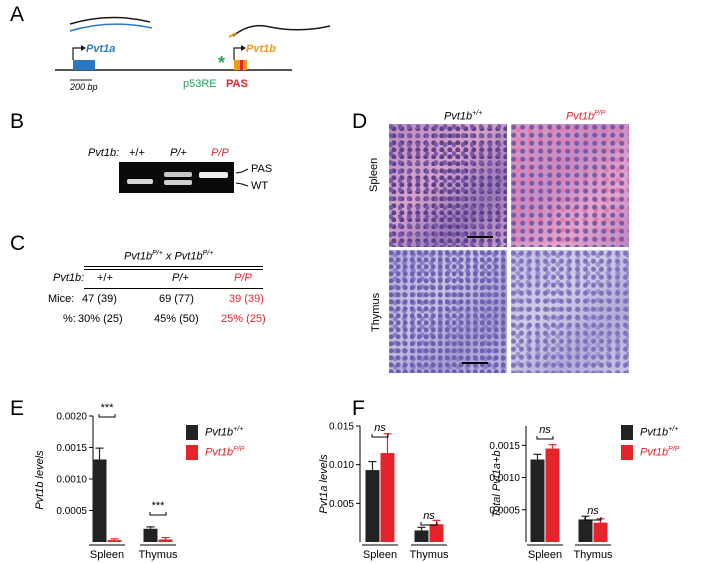 The image size is (709, 563). I want to click on sig-label-1-0: ns, so click(380, 428).